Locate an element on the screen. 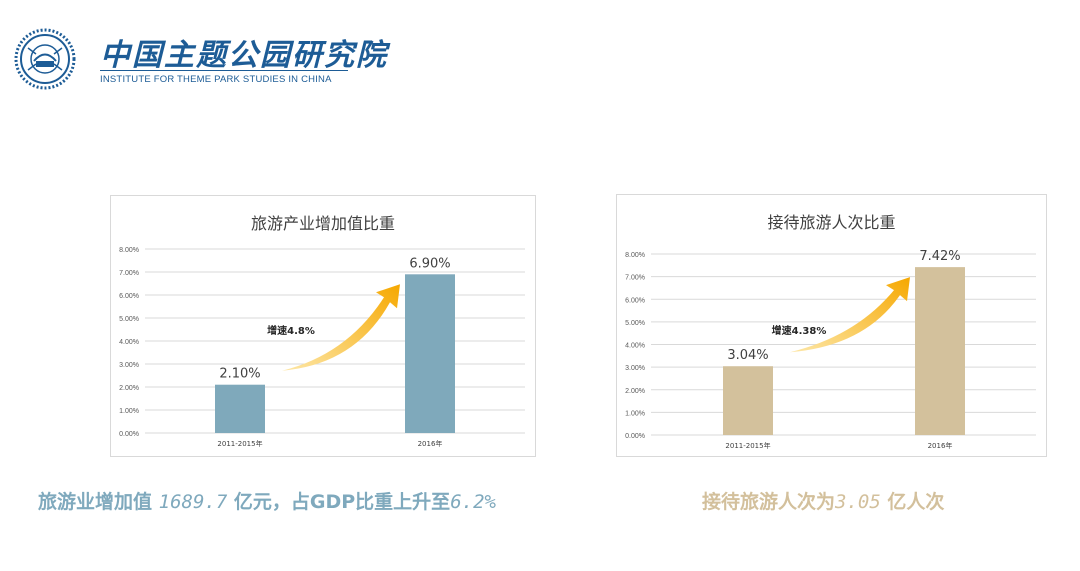  caption-number: 3.05 is located at coordinates (858, 502).